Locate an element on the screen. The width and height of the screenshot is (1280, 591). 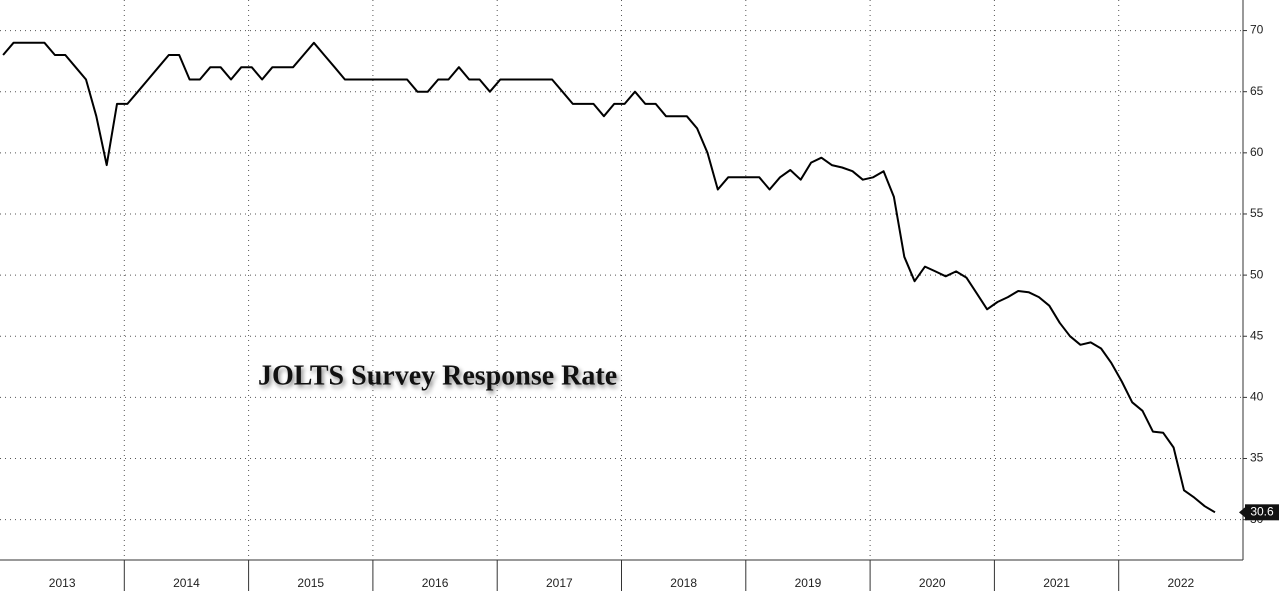
last-value-label: 30.6 is located at coordinates (1262, 511).